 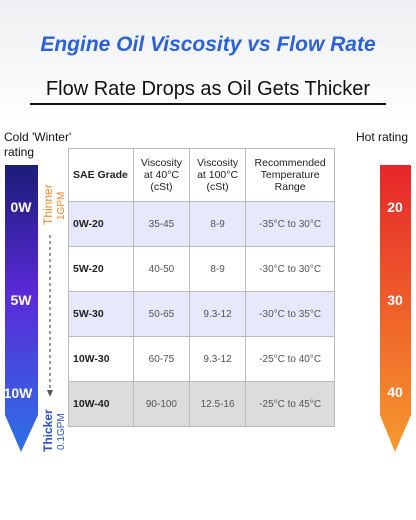 What do you see at coordinates (38, 144) in the screenshot?
I see `cold-label: Cold 'Winter' rating` at bounding box center [38, 144].